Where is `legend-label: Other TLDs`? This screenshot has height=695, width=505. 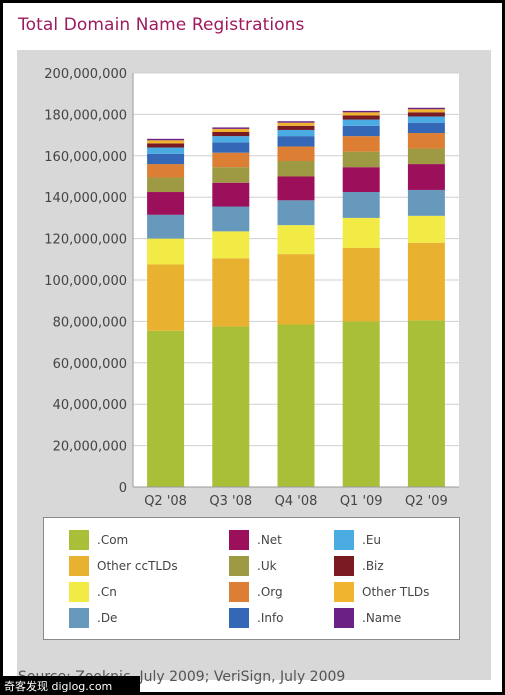
legend-label: Other TLDs is located at coordinates (396, 592).